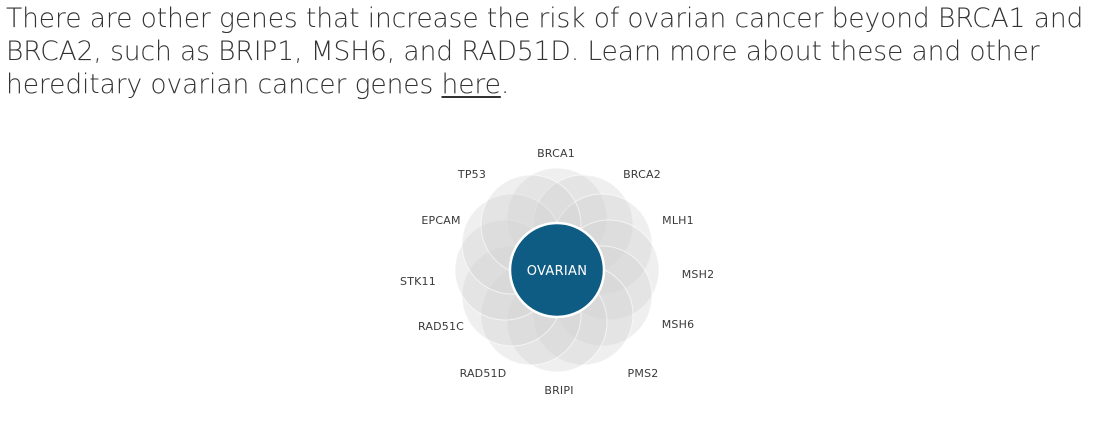  Describe the element at coordinates (505, 84) in the screenshot. I see `intro-text-end: .` at that location.